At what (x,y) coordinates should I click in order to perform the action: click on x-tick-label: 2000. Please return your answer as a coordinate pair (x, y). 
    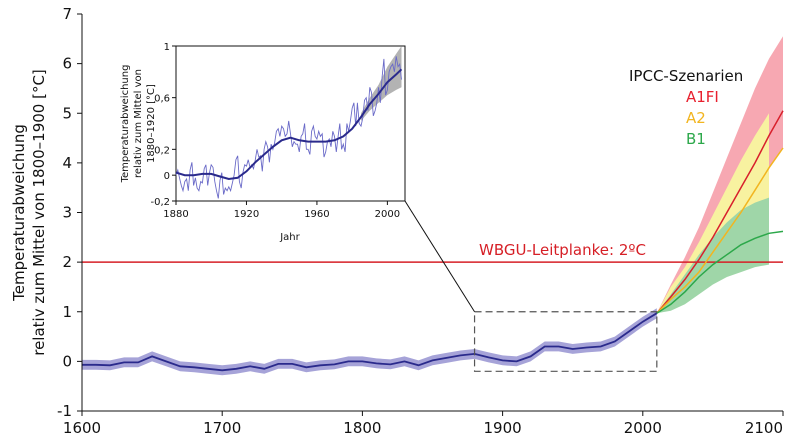
    Looking at the image, I should click on (643, 428).